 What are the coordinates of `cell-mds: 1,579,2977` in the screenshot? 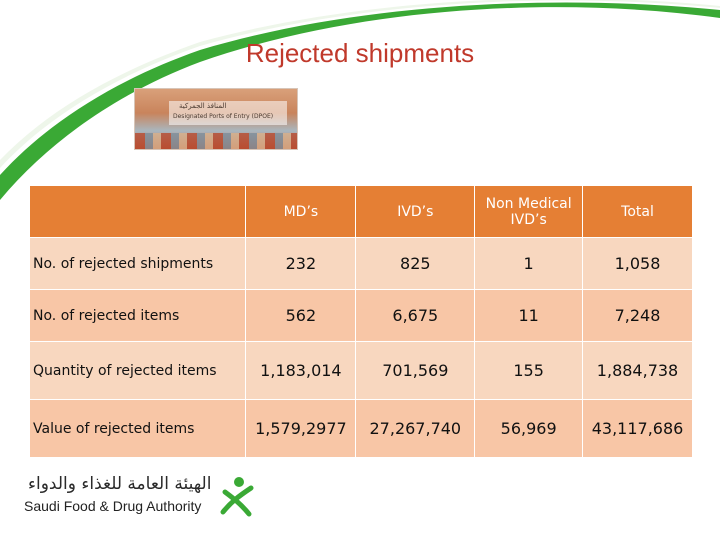 It's located at (301, 428).